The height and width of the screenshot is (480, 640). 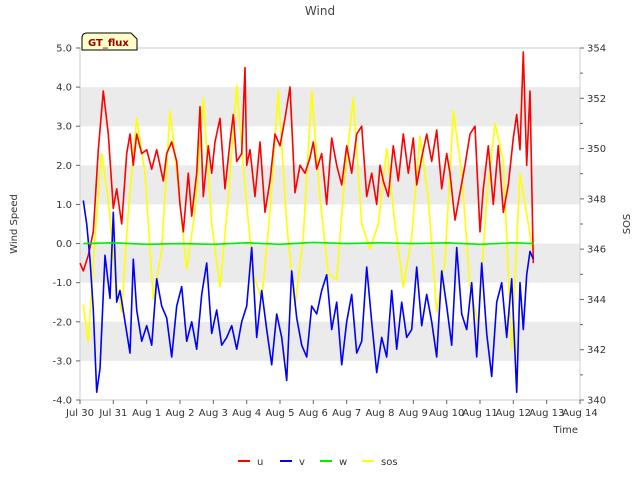 What do you see at coordinates (64, 166) in the screenshot?
I see `y-tick-label: 2.0` at bounding box center [64, 166].